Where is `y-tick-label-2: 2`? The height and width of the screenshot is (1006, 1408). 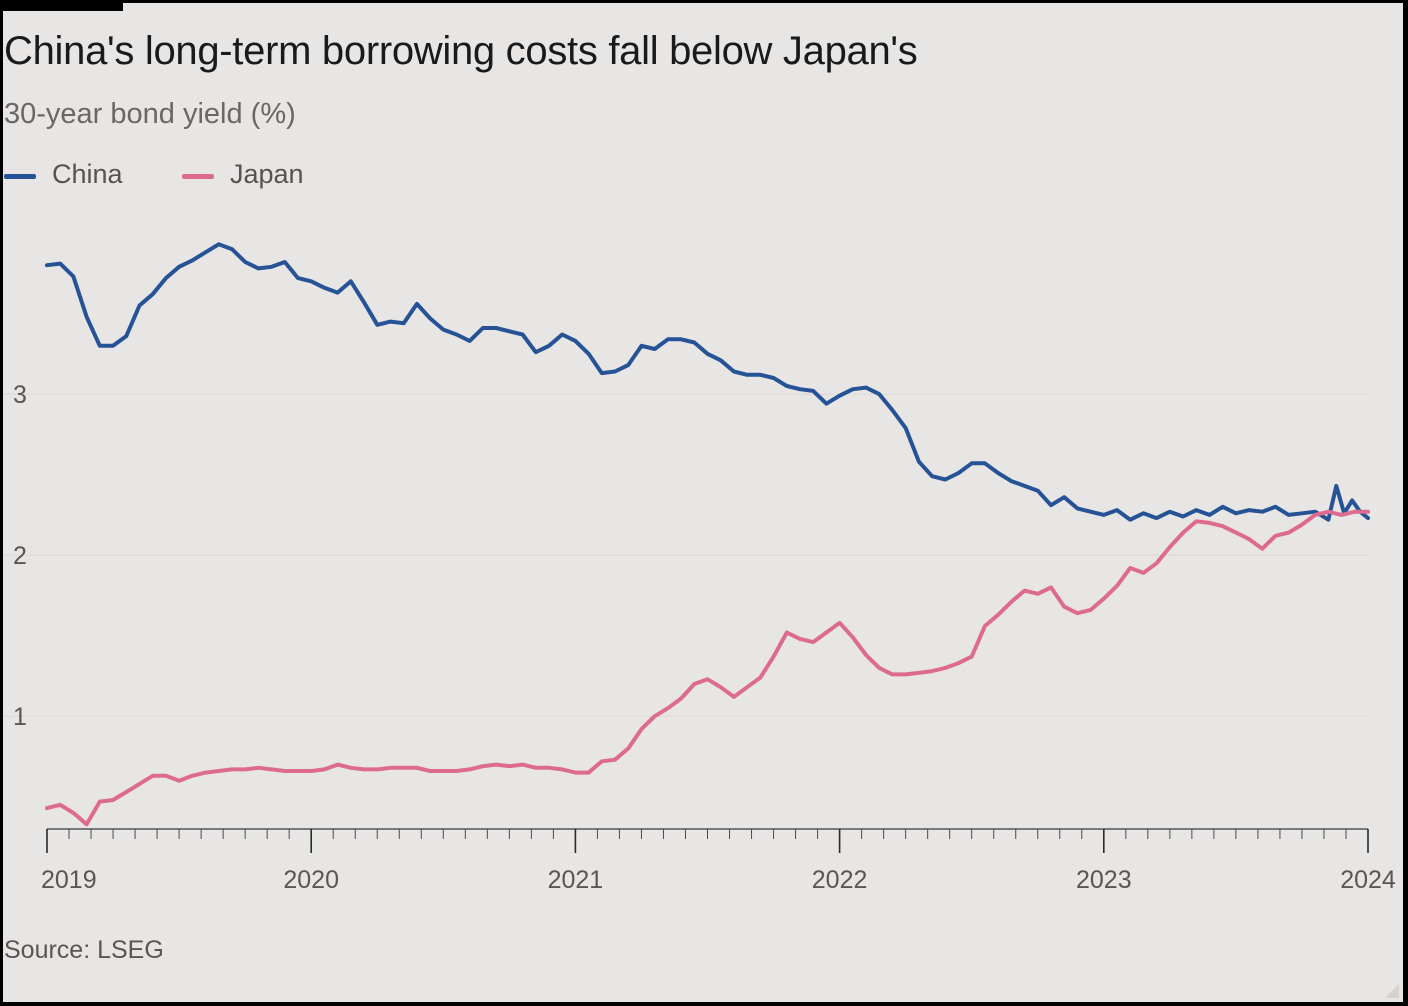
y-tick-label-2: 2 is located at coordinates (20, 556).